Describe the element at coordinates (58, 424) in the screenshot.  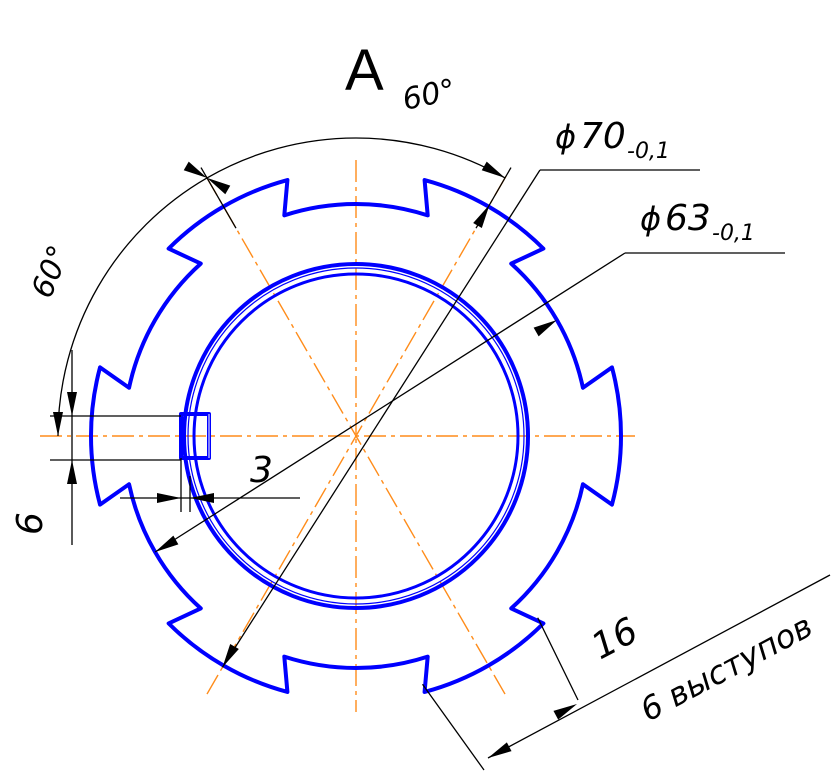
I see `angle-arrow-left-bottom` at that location.